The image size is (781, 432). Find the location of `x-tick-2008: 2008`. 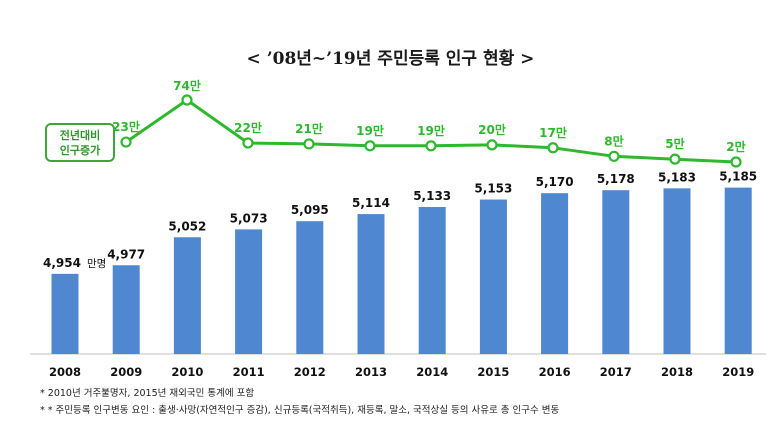

x-tick-2008: 2008 is located at coordinates (65, 372).